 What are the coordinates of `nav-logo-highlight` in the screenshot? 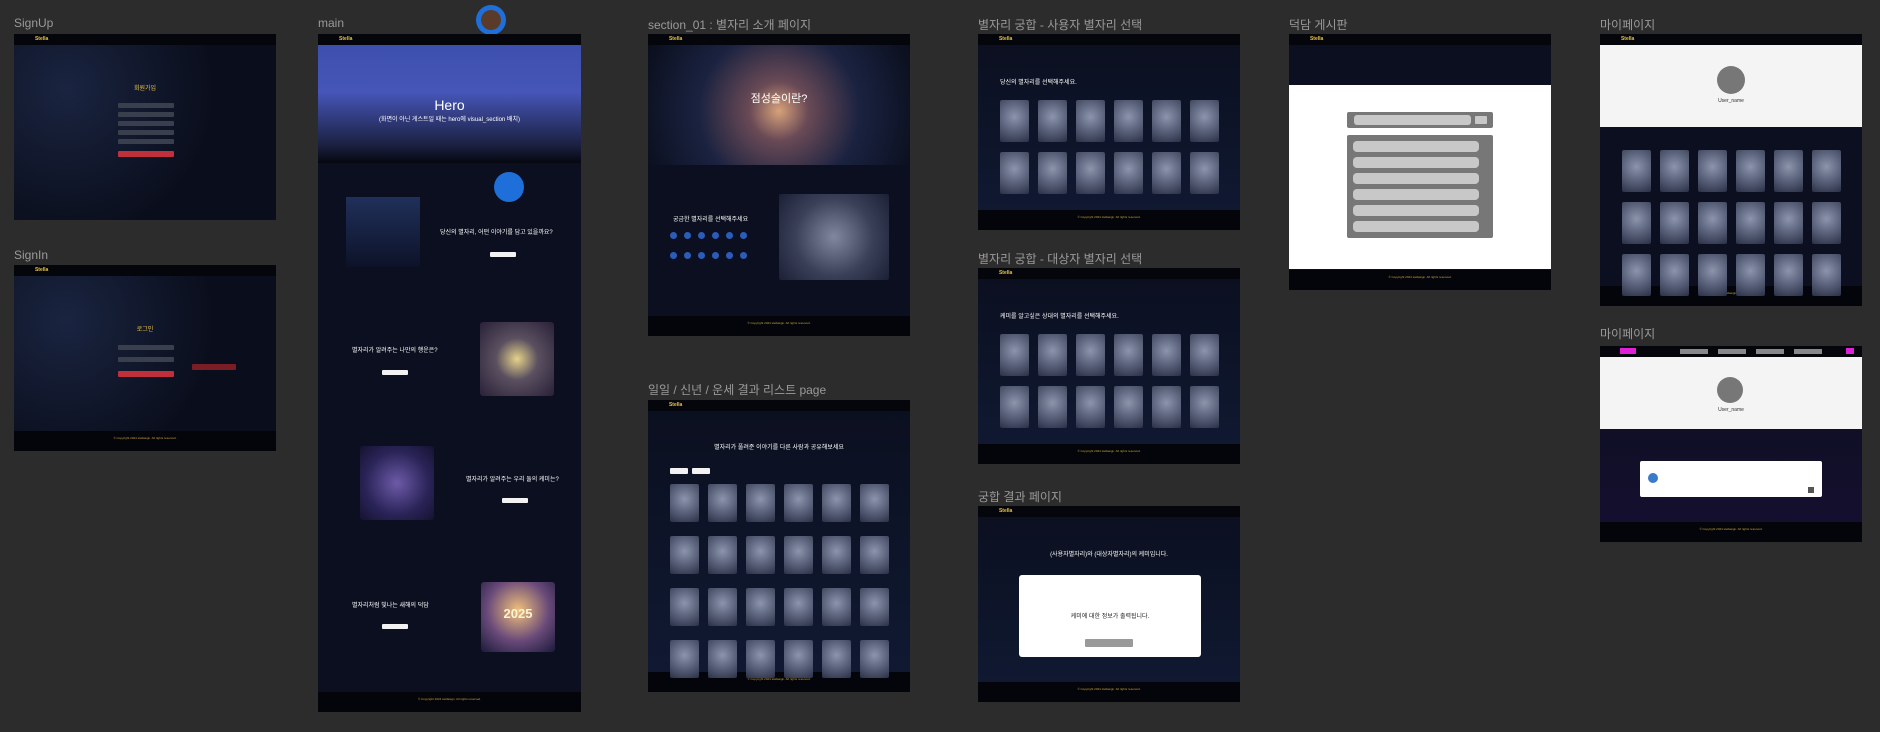 It's located at (1628, 351).